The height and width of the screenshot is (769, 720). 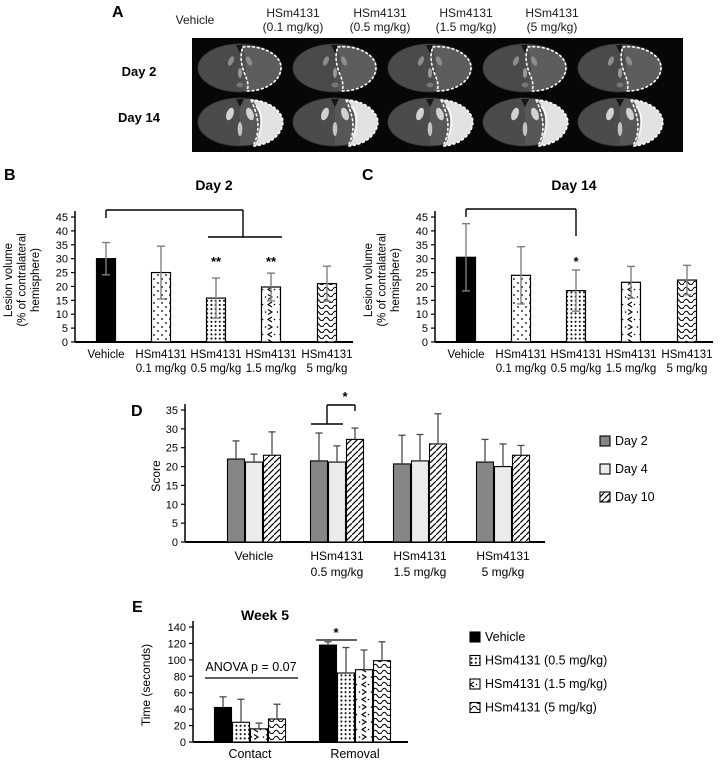 What do you see at coordinates (396, 280) in the screenshot?
I see `y-axis-label: hemisphere)` at bounding box center [396, 280].